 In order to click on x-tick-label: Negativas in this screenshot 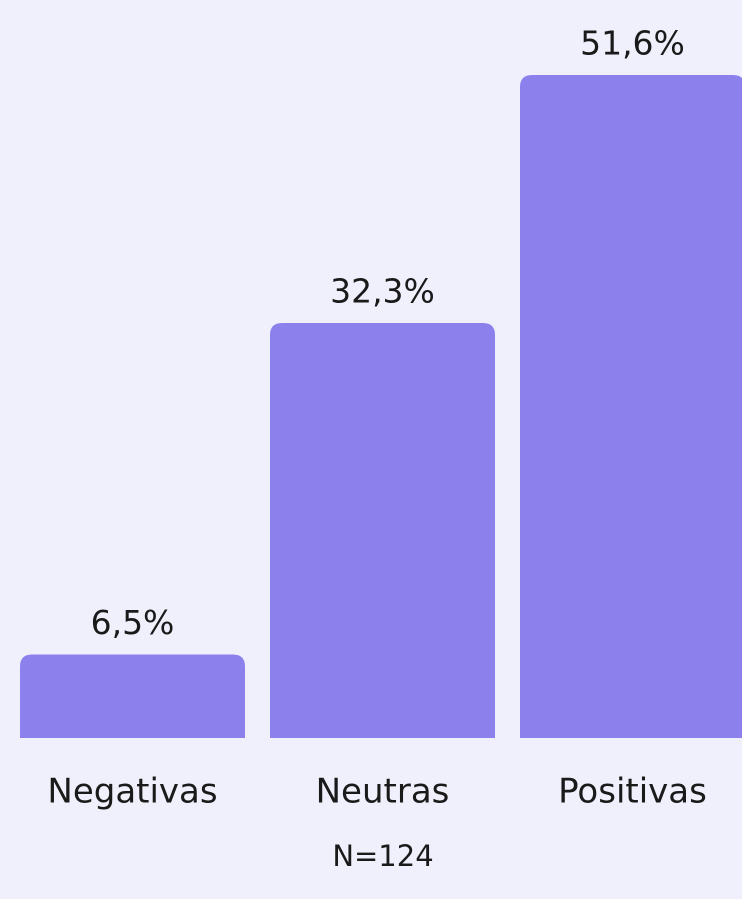, I will do `click(132, 792)`.